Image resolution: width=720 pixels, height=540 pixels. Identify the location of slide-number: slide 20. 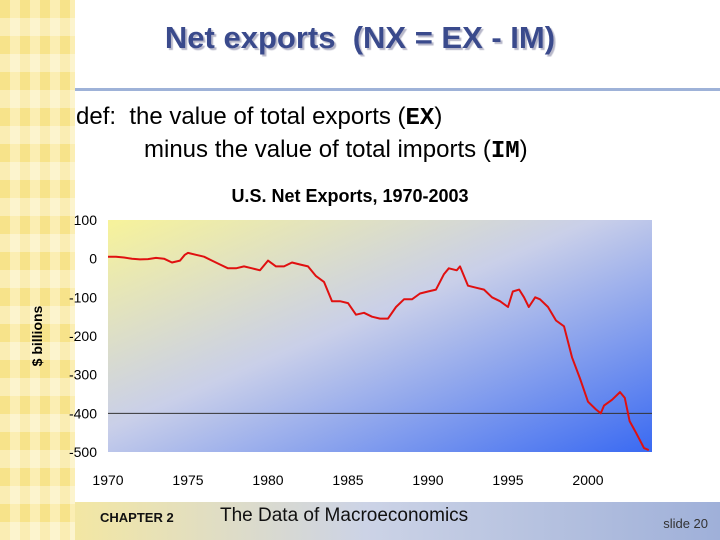
(685, 523).